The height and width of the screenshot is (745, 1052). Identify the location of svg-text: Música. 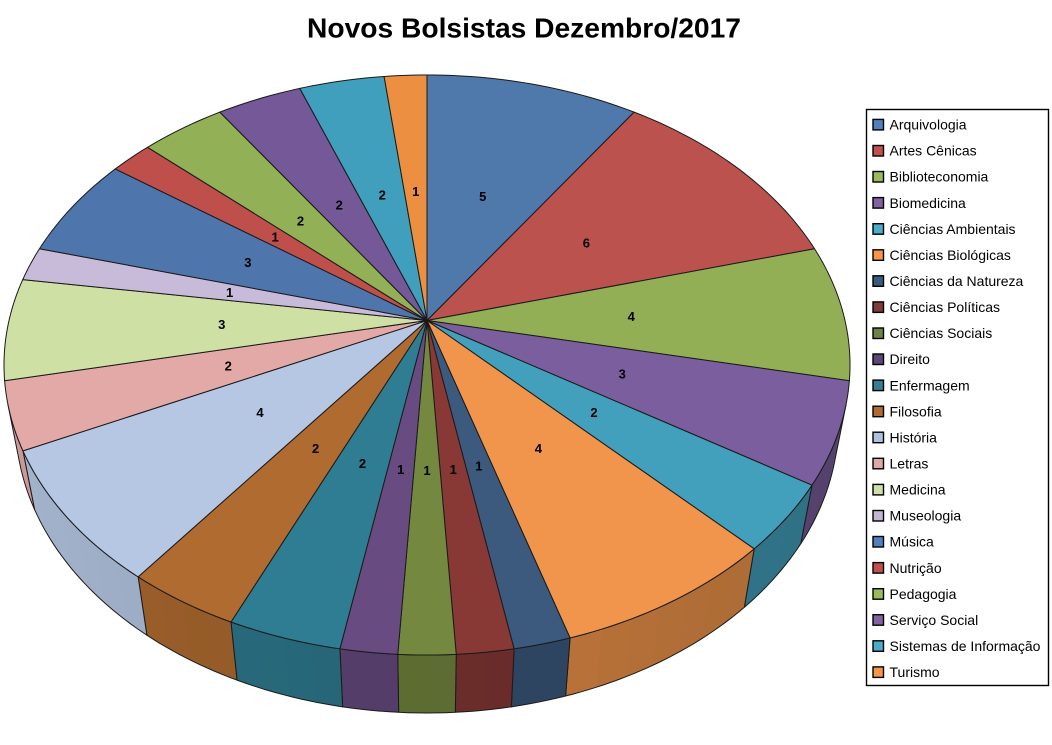
(912, 542).